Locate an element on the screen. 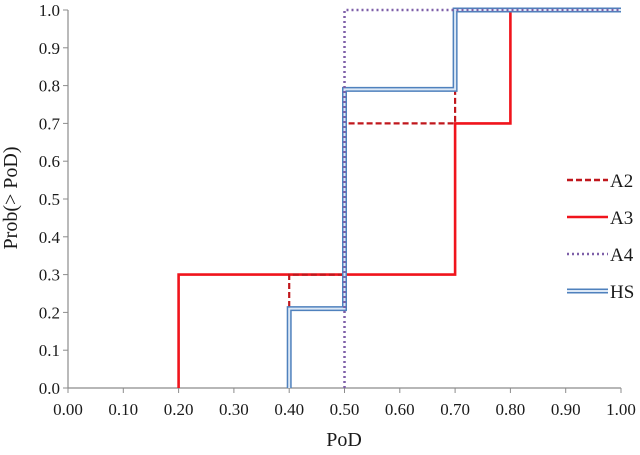 The height and width of the screenshot is (455, 640). y-tick-label: 0.6 is located at coordinates (49, 161).